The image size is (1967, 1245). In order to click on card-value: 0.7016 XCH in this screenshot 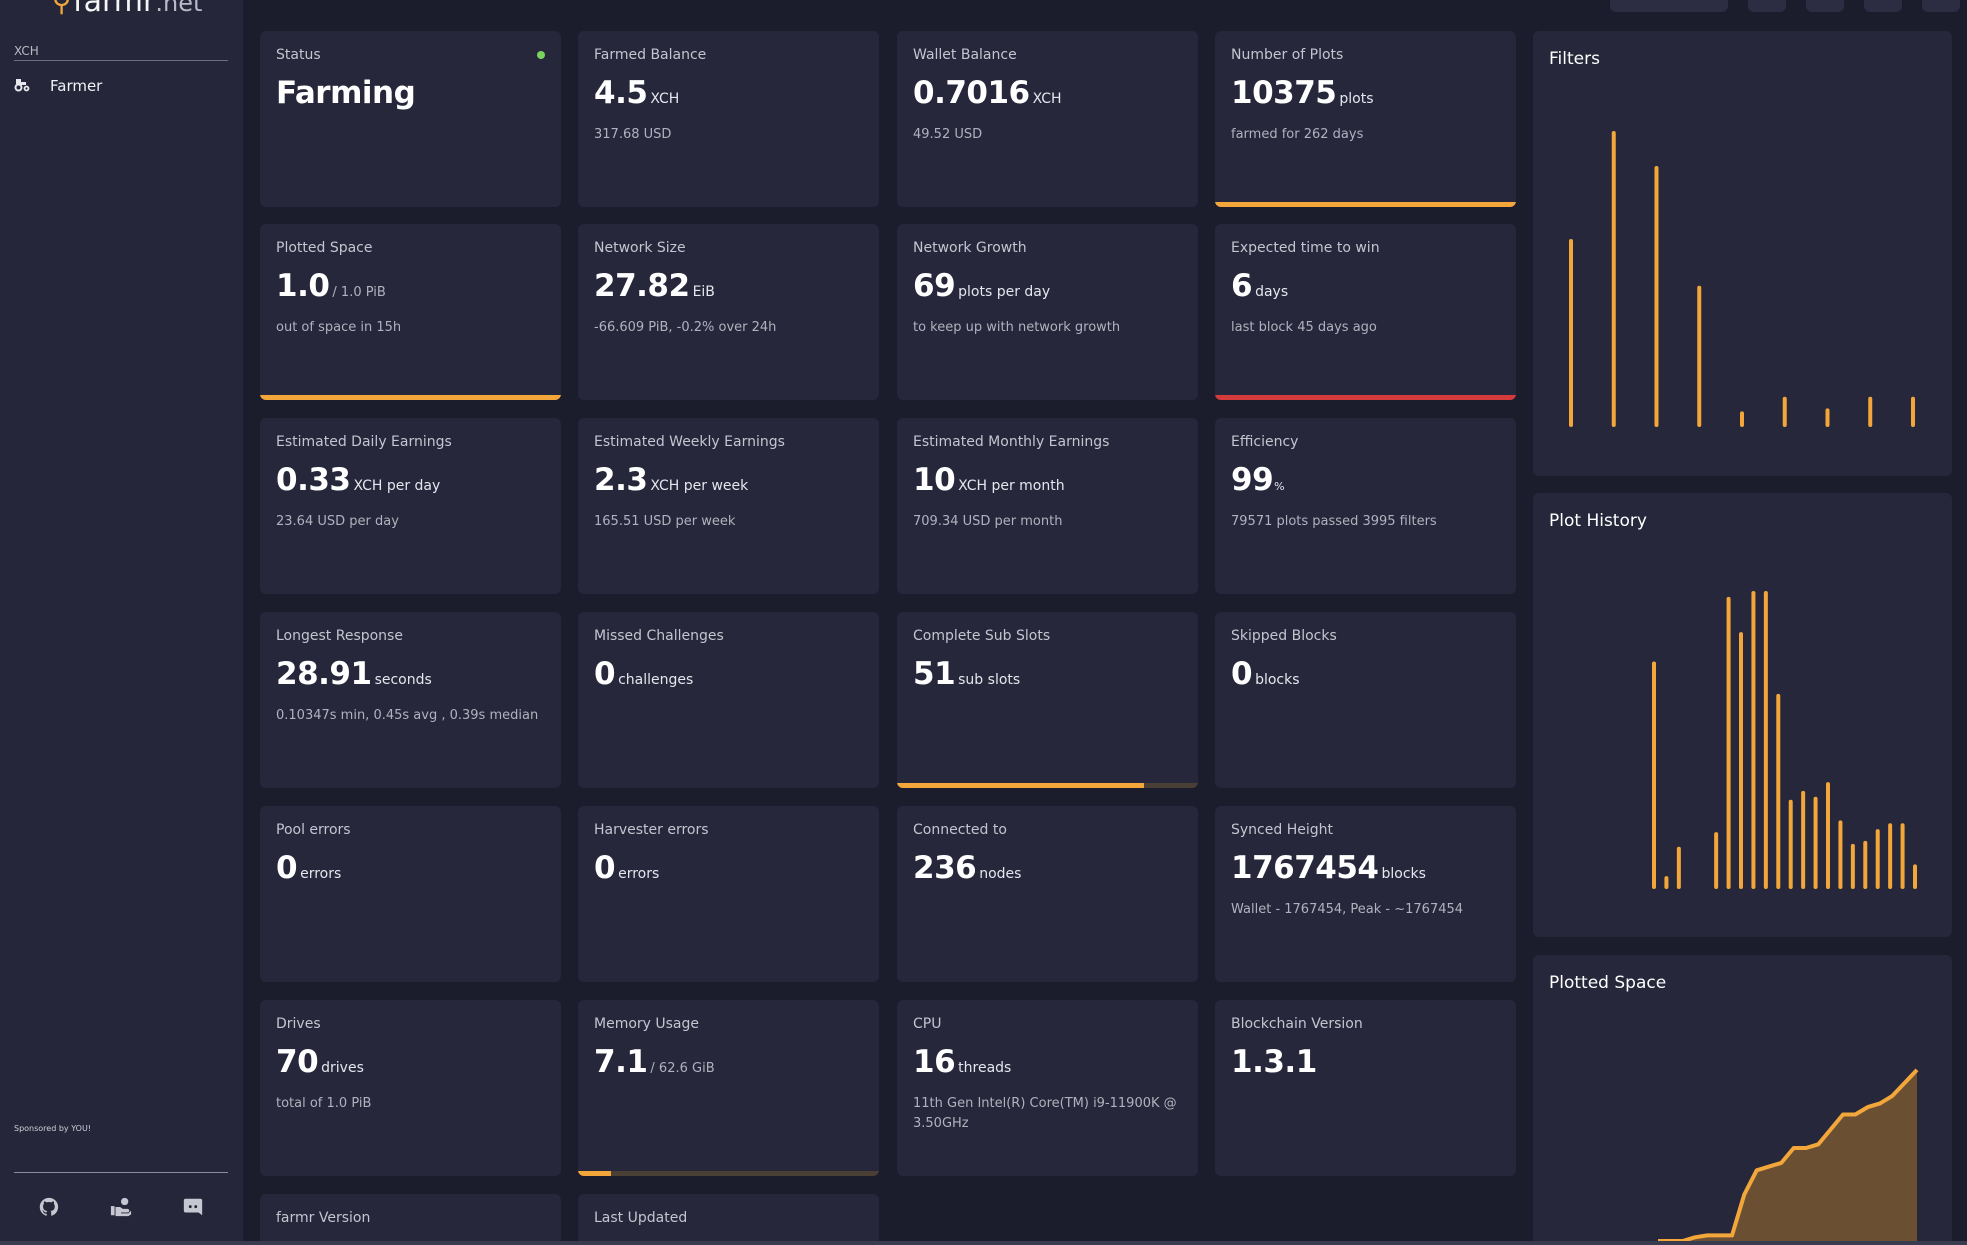, I will do `click(987, 93)`.